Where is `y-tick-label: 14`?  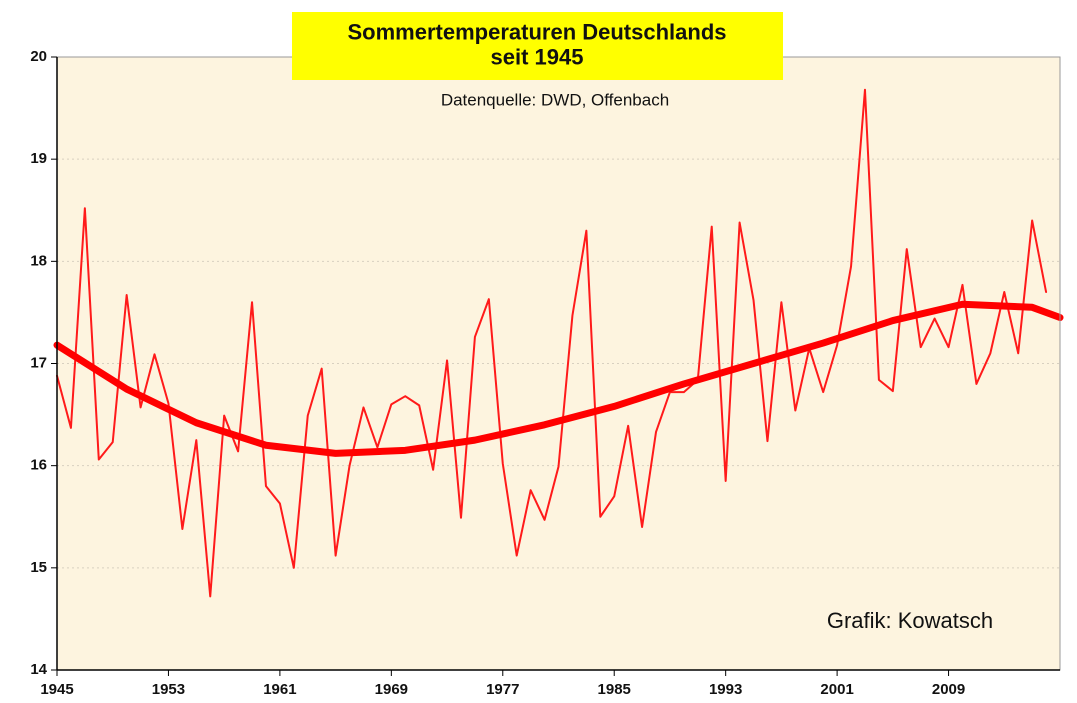
y-tick-label: 14 is located at coordinates (38, 669).